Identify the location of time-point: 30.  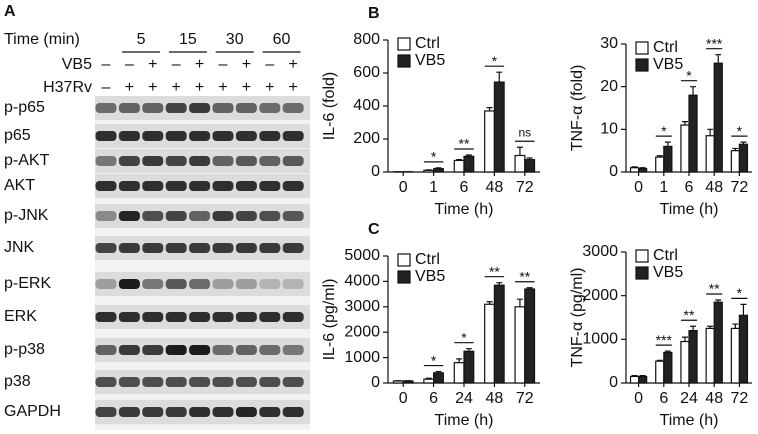
(235, 39).